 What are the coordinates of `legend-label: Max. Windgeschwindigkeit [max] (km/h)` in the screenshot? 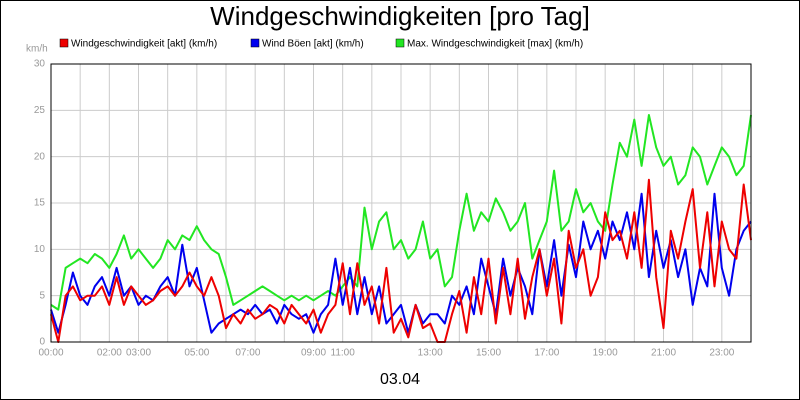 It's located at (495, 44).